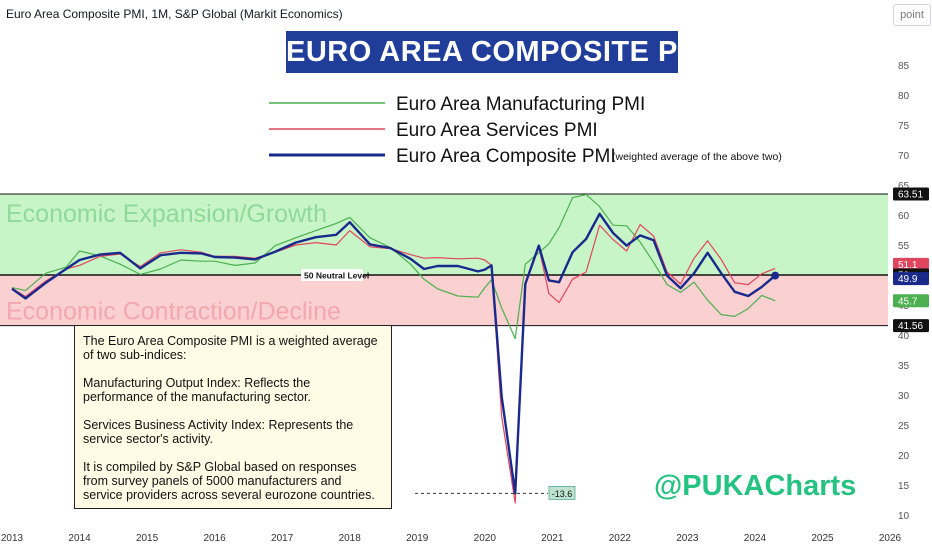  What do you see at coordinates (282, 538) in the screenshot?
I see `x-tick-2017: 2017` at bounding box center [282, 538].